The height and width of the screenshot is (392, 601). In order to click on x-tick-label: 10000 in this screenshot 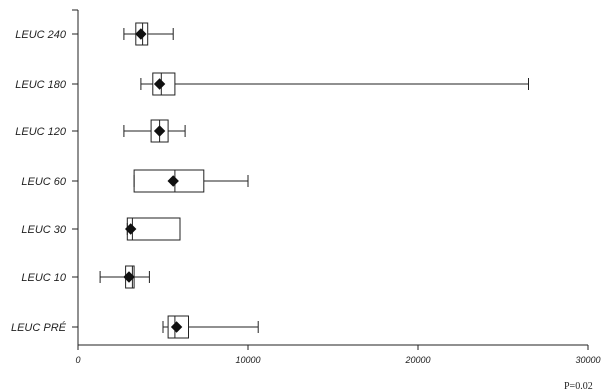, I will do `click(247, 360)`.